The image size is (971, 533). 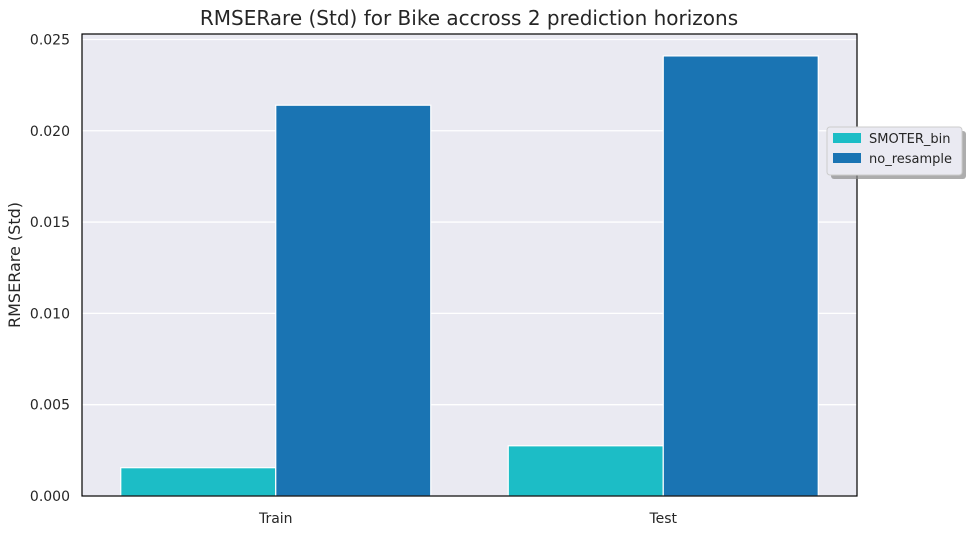 I want to click on legend: SMOTER_bin no_resample, so click(x=896, y=152).